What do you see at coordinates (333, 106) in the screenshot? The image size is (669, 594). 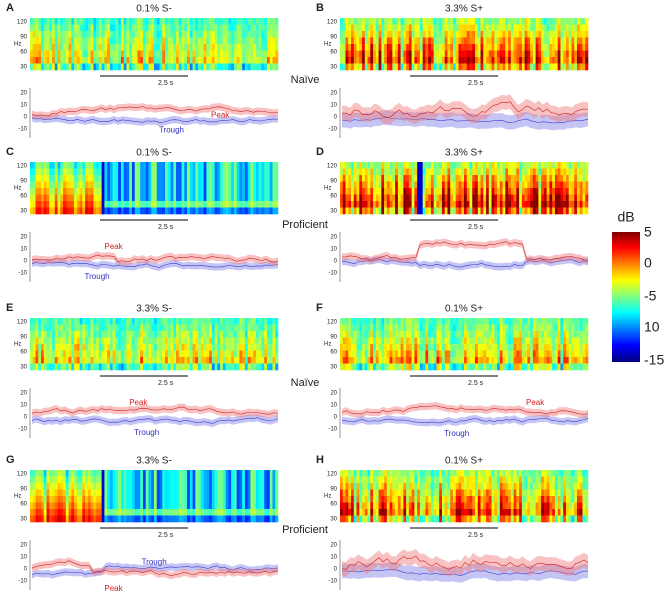 I see `trace-y-tick-label: 10` at bounding box center [333, 106].